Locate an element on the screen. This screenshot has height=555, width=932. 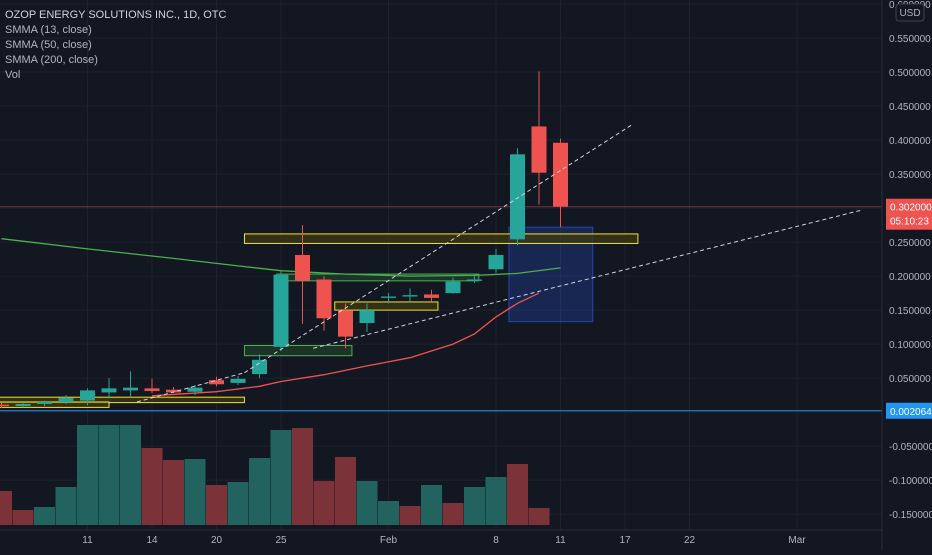
time-tick-label: 8 is located at coordinates (496, 540).